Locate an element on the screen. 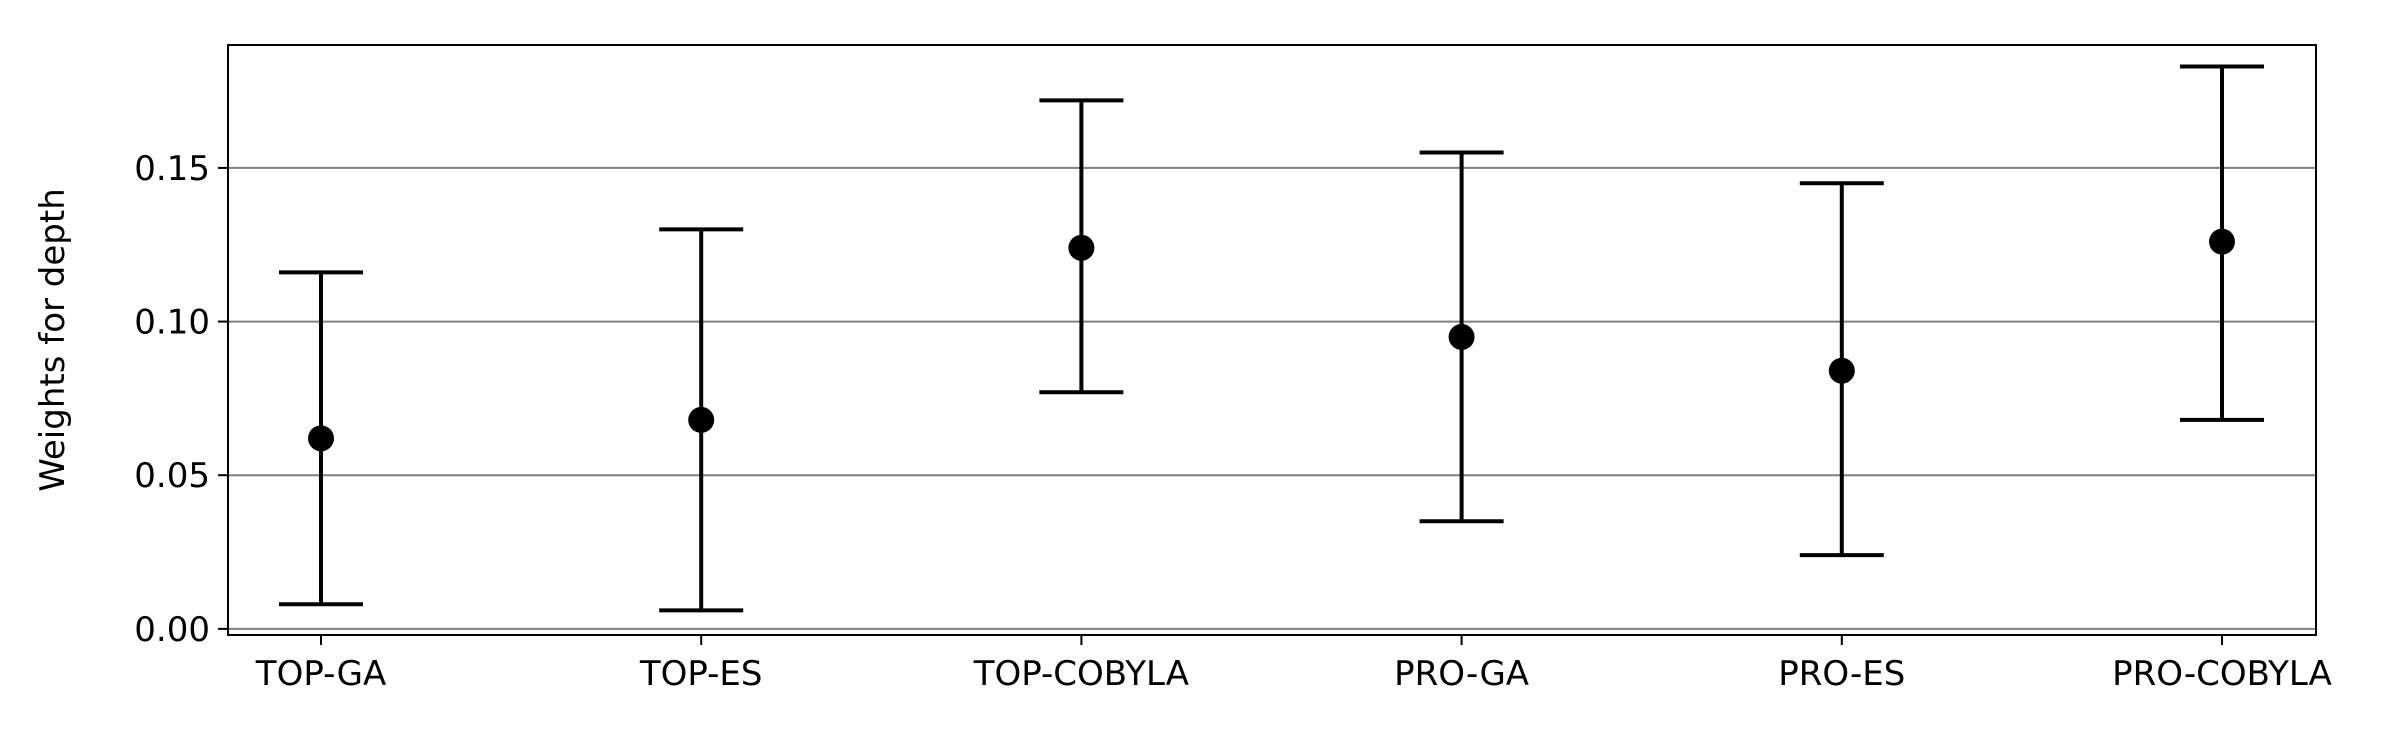  x-tick-label: PRO-GA is located at coordinates (1461, 674).